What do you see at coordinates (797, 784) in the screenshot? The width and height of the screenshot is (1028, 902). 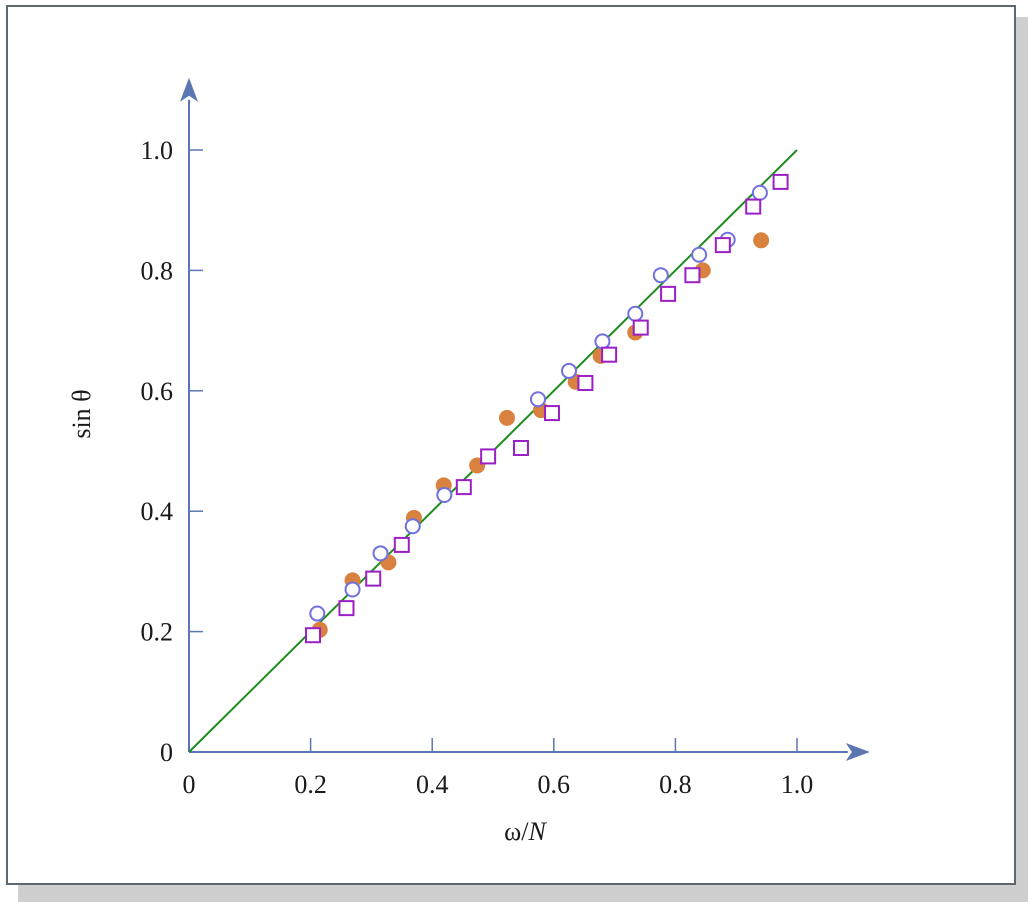 I see `x-tick-label: 1.0` at bounding box center [797, 784].